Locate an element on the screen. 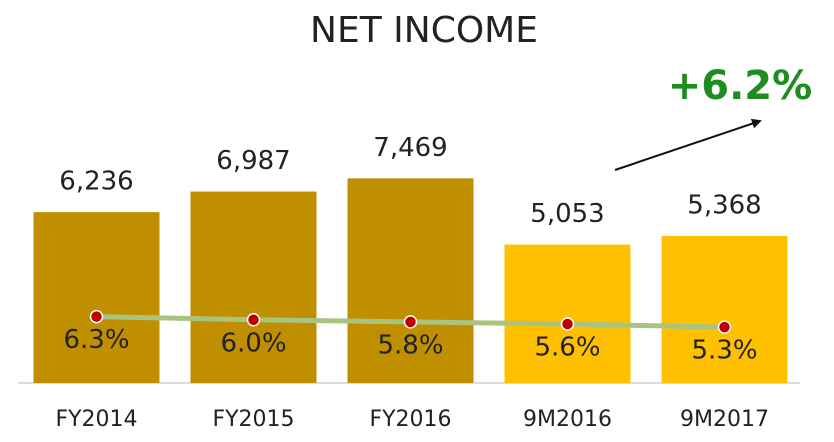 This screenshot has width=834, height=442. line-value-label: 6.3% is located at coordinates (96, 340).